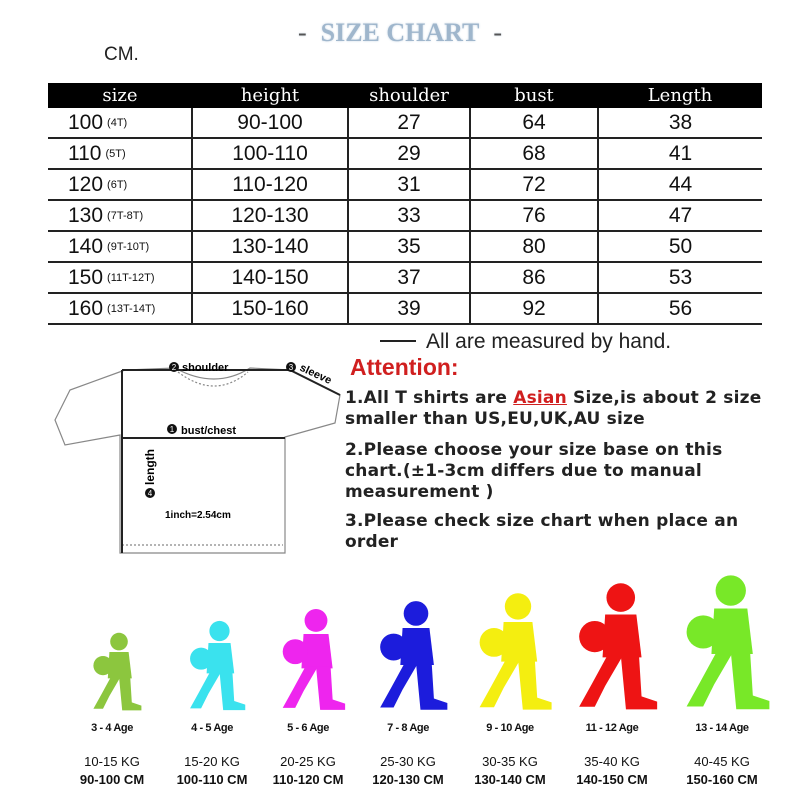 The width and height of the screenshot is (800, 800). What do you see at coordinates (405, 309) in the screenshot?
I see `table-row: 160 (13T-14T) 150-160 39 92 56` at bounding box center [405, 309].